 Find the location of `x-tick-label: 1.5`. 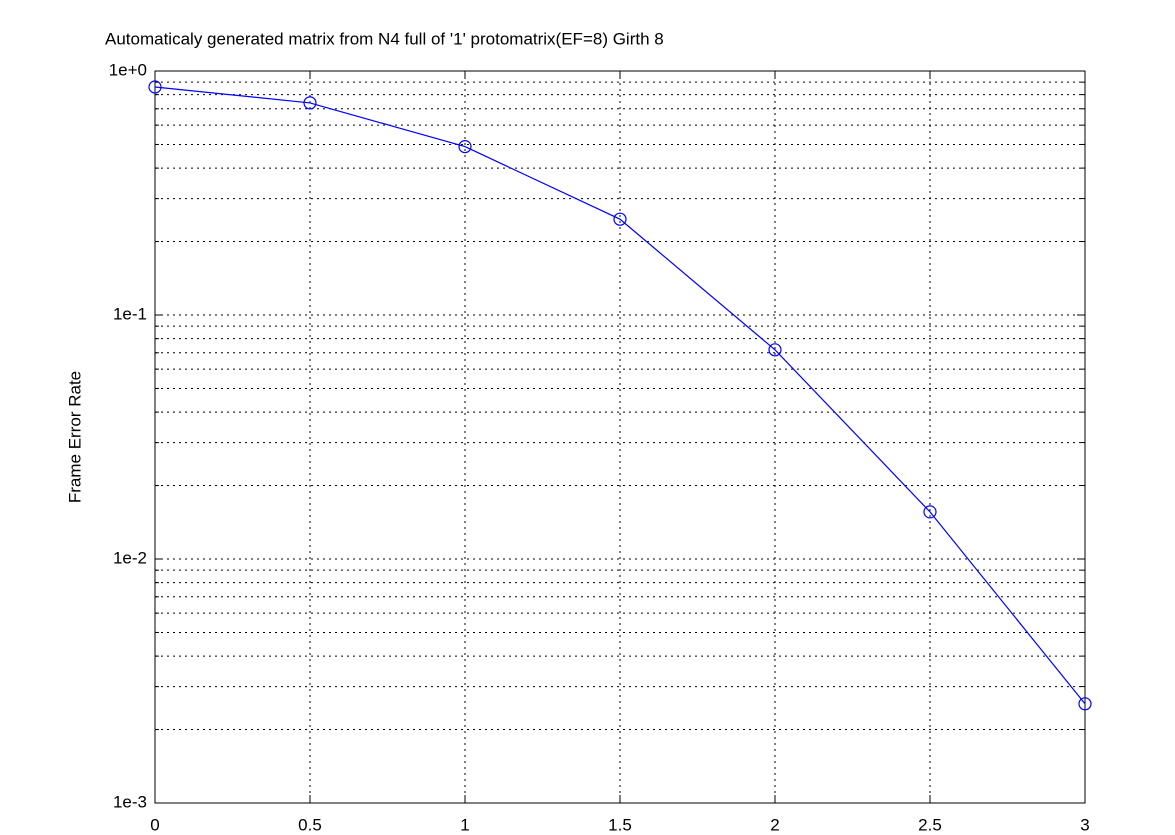

x-tick-label: 1.5 is located at coordinates (620, 824).